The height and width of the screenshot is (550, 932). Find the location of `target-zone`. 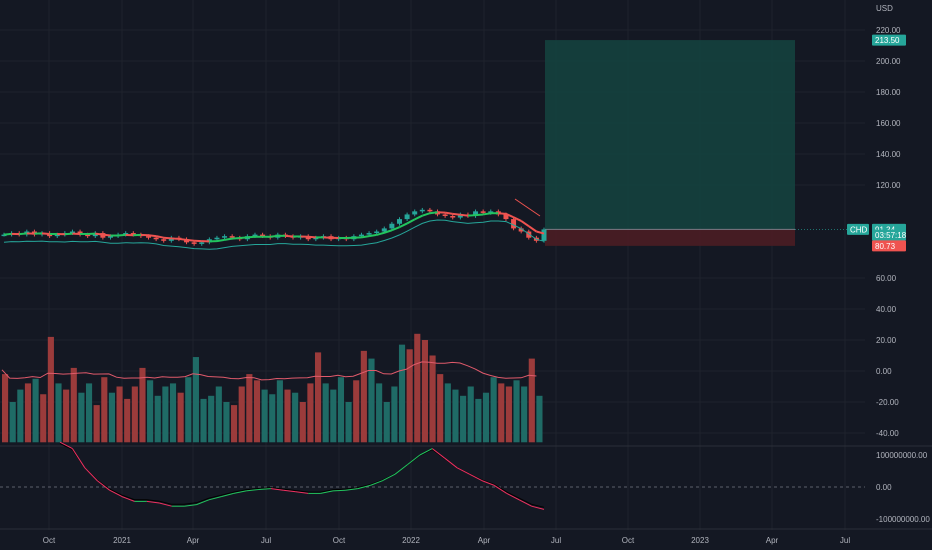

target-zone is located at coordinates (670, 135).